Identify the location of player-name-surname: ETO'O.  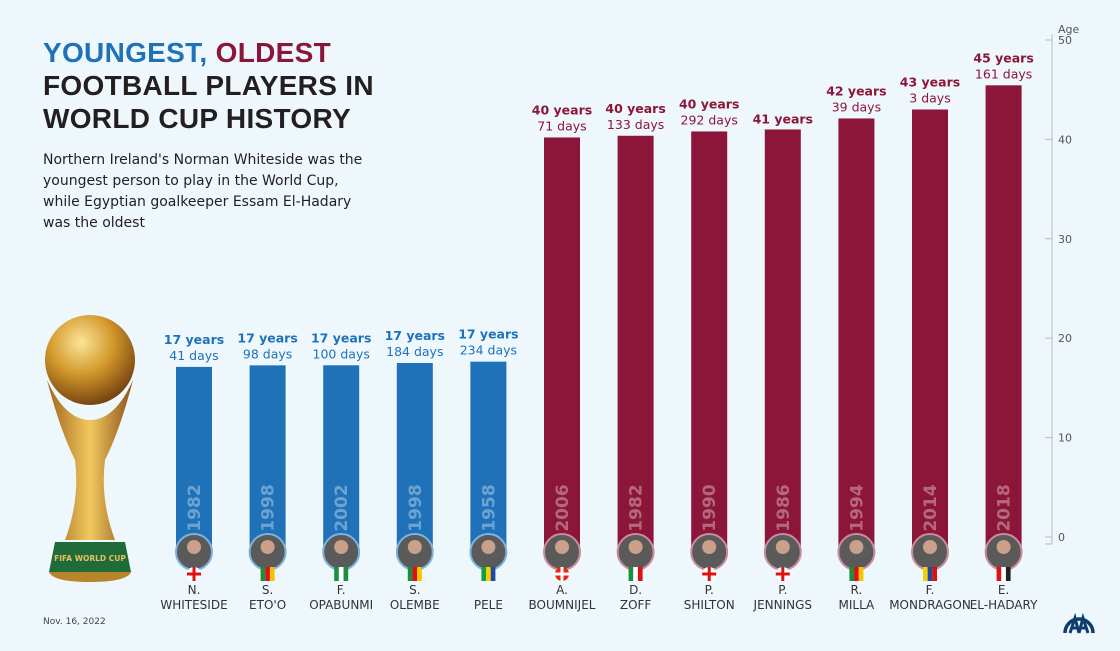
(267, 605).